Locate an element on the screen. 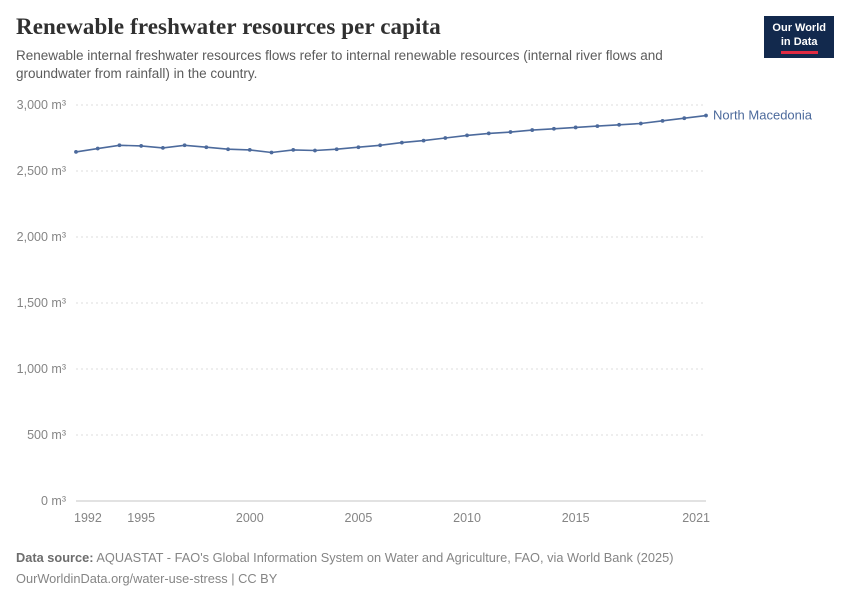 The image size is (850, 600). y-axis-tick-label: 500 m³ is located at coordinates (46, 435).